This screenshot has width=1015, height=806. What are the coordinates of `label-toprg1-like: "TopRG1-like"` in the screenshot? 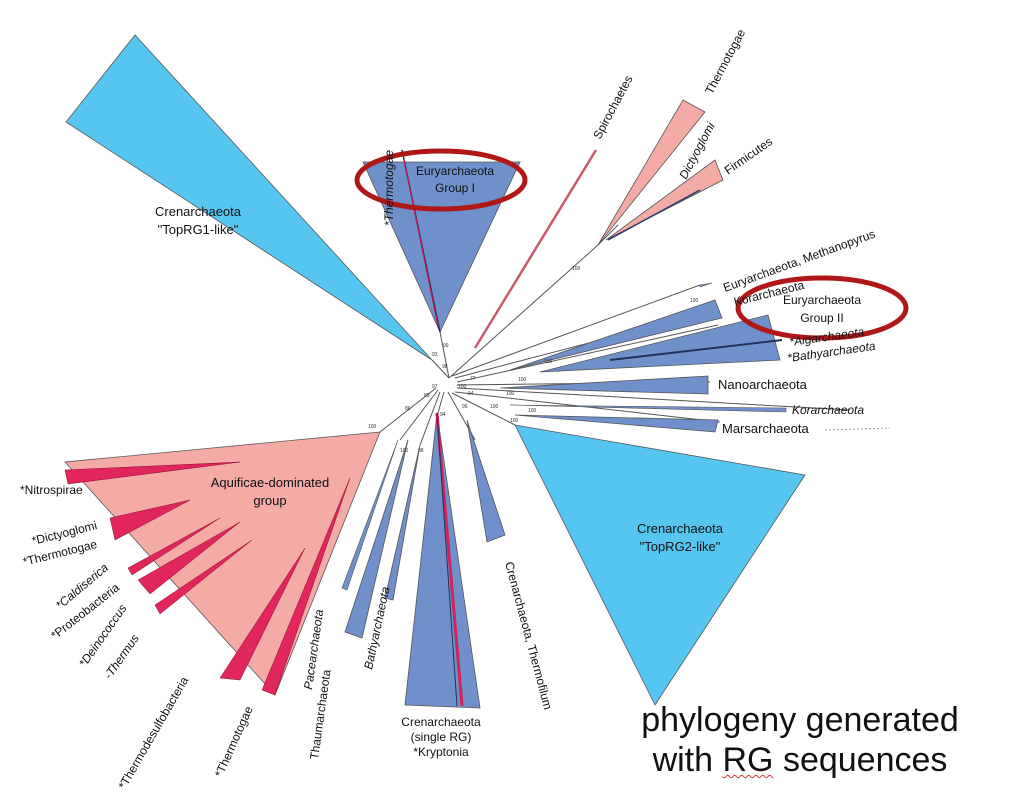 It's located at (198, 229).